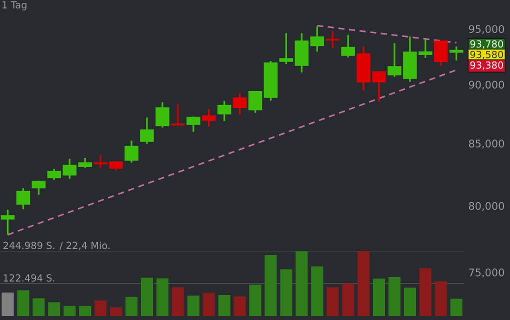 Image resolution: width=510 pixels, height=320 pixels. Describe the element at coordinates (486, 144) in the screenshot. I see `y-tick-label: 85,000` at that location.